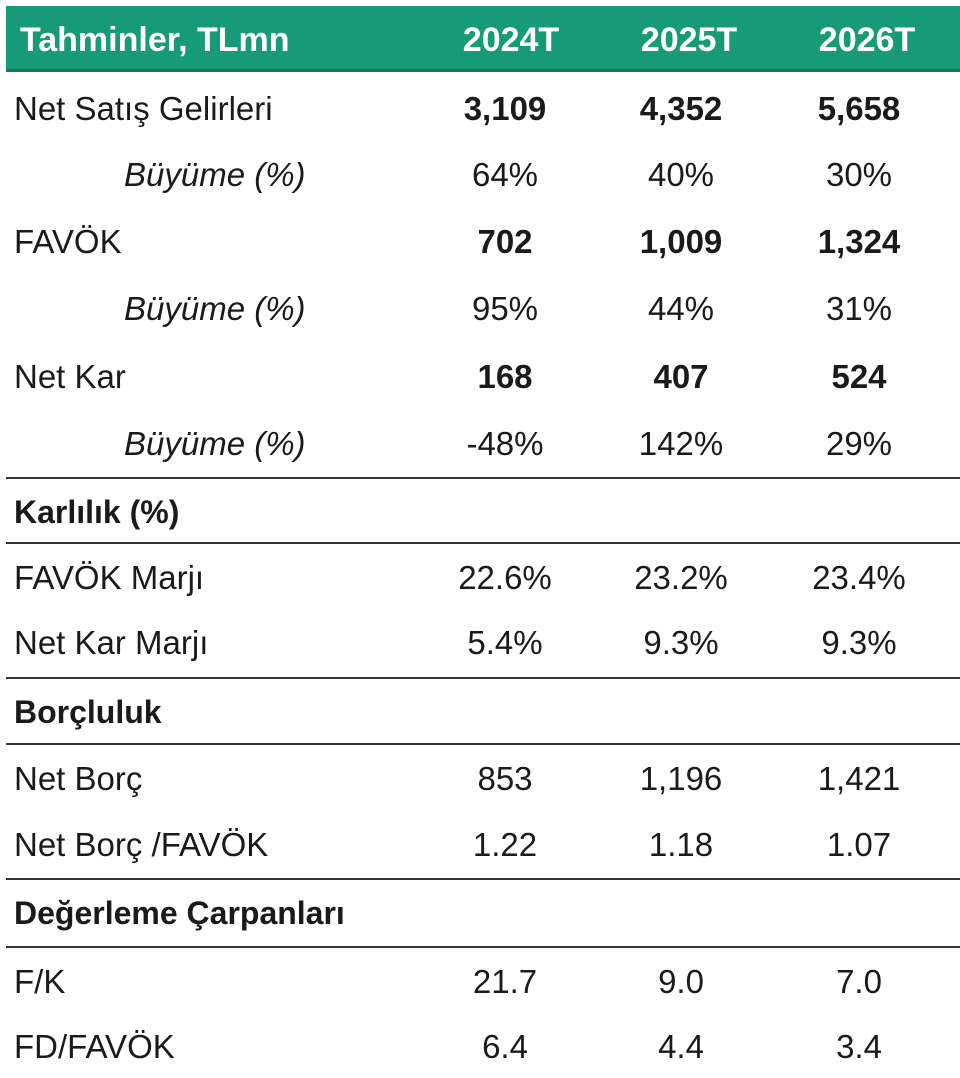 The height and width of the screenshot is (1078, 960). I want to click on table-row-net-satis: Net Satış Gelirleri 3,109 4,352 5,658, so click(480, 109).